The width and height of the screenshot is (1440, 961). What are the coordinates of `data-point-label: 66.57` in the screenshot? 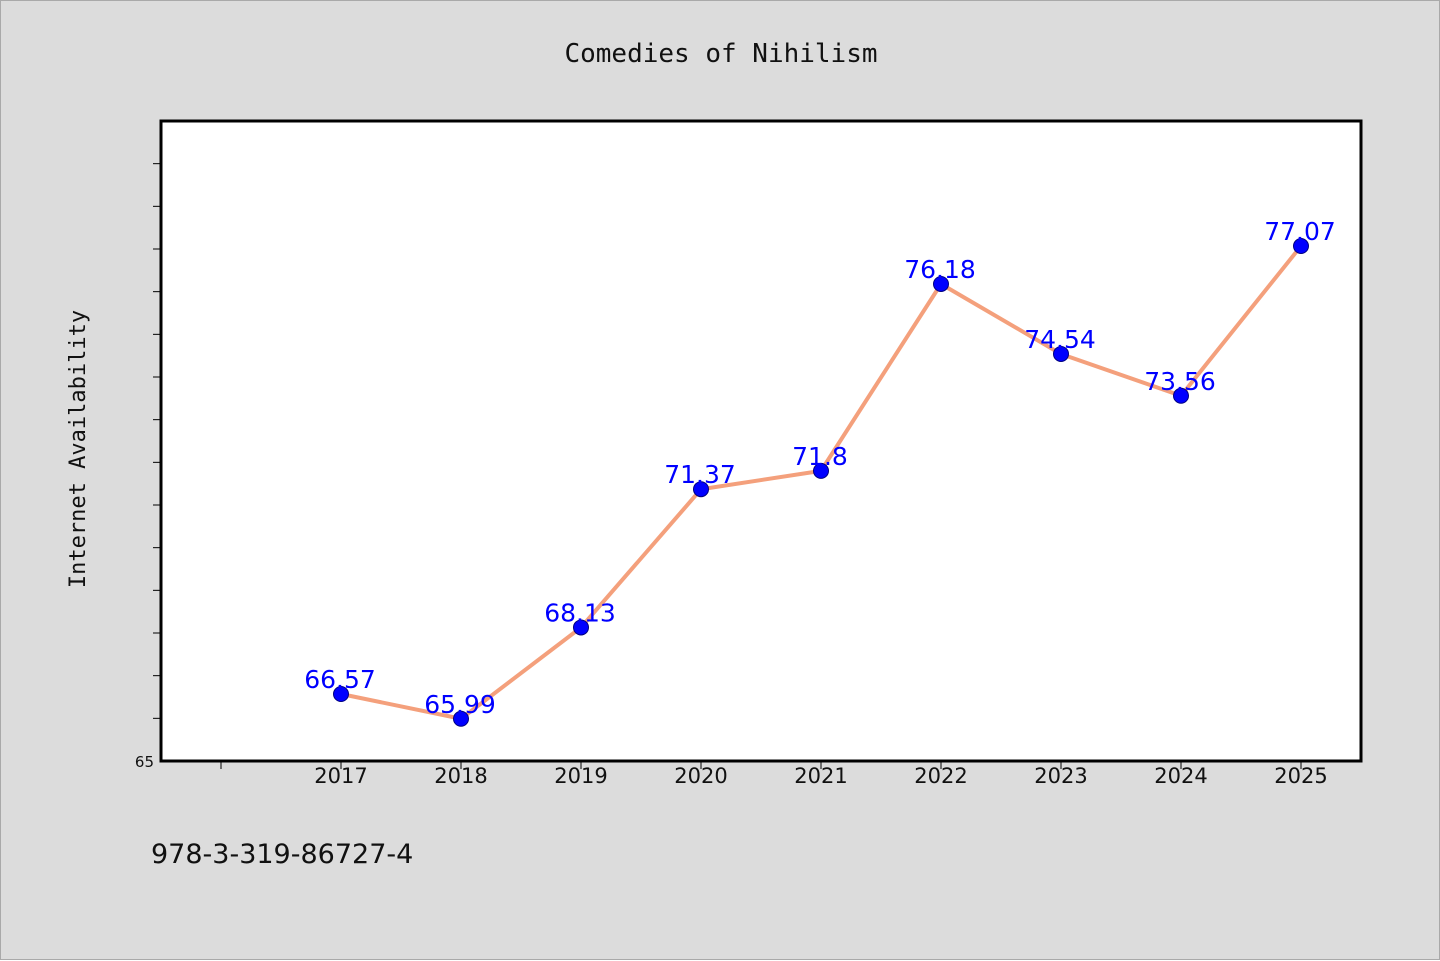 It's located at (340, 679).